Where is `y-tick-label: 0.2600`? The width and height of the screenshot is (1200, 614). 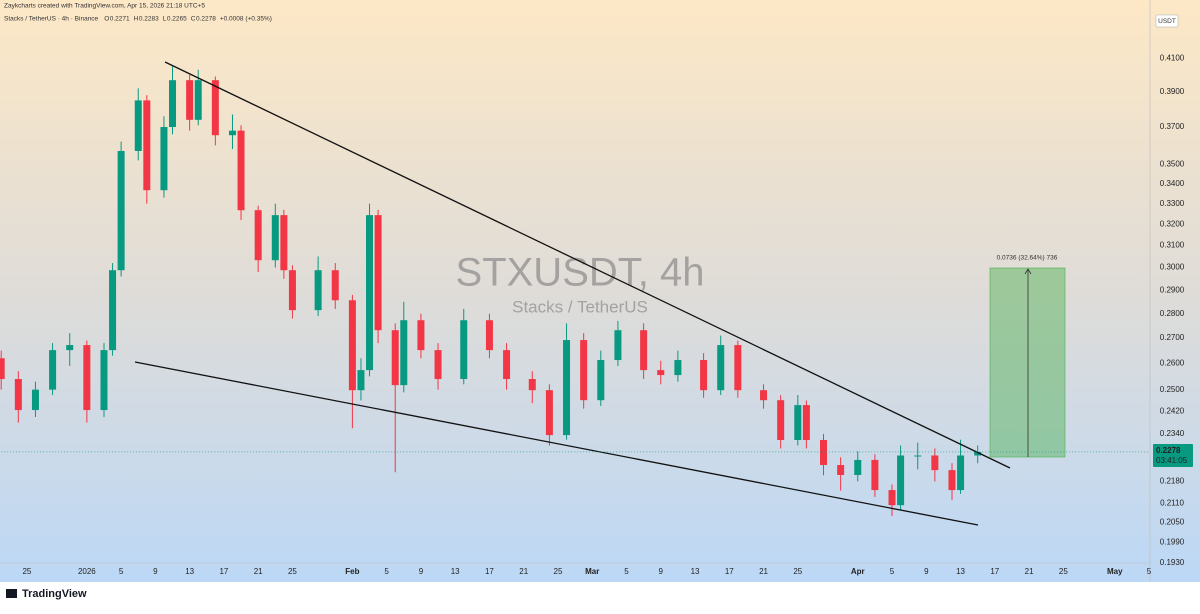
y-tick-label: 0.2600 is located at coordinates (1172, 362).